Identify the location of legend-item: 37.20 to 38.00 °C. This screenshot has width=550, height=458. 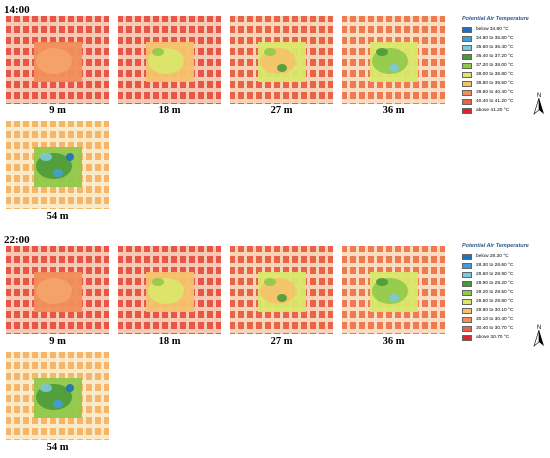
(505, 65).